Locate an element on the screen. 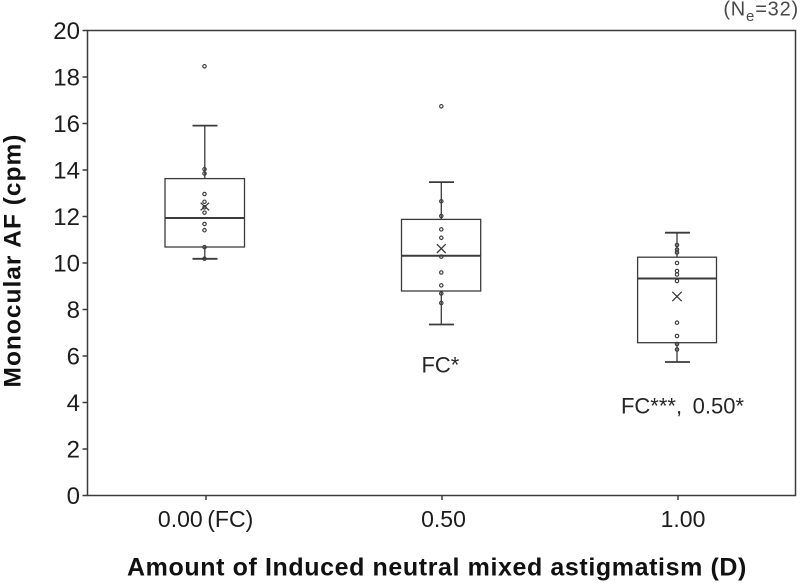 This screenshot has width=800, height=583. svg-text: 18 is located at coordinates (66, 78).